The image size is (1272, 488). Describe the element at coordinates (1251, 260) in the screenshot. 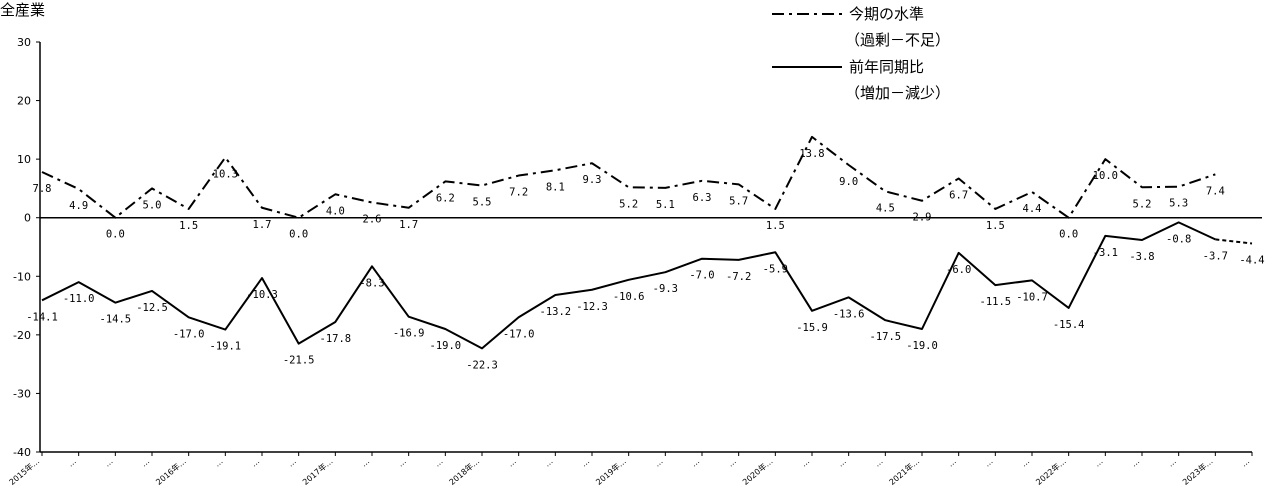

I see `yoy-data-label: -4.4` at that location.